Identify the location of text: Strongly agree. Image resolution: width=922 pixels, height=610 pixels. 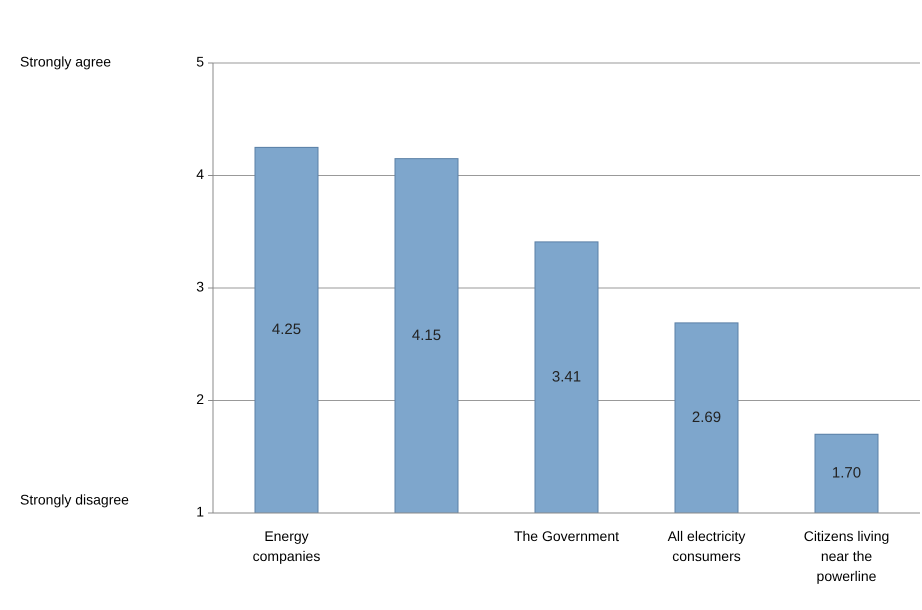
(66, 62).